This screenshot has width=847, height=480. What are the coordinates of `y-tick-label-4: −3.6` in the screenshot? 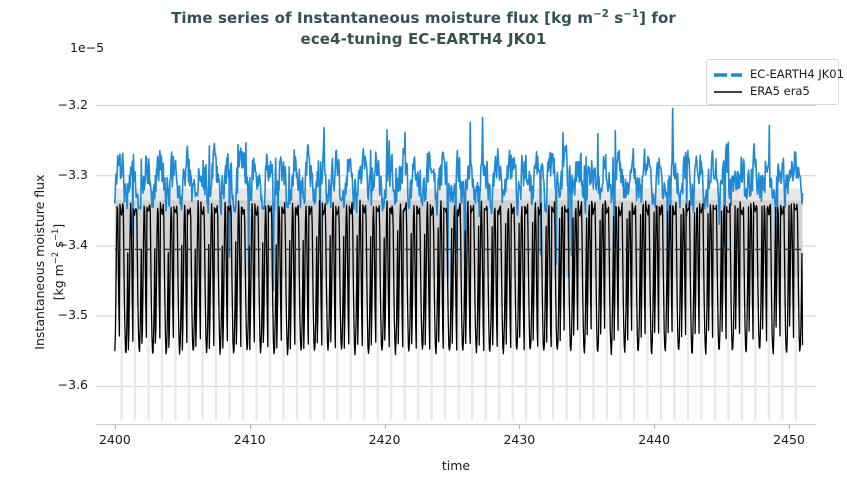 It's located at (72, 385).